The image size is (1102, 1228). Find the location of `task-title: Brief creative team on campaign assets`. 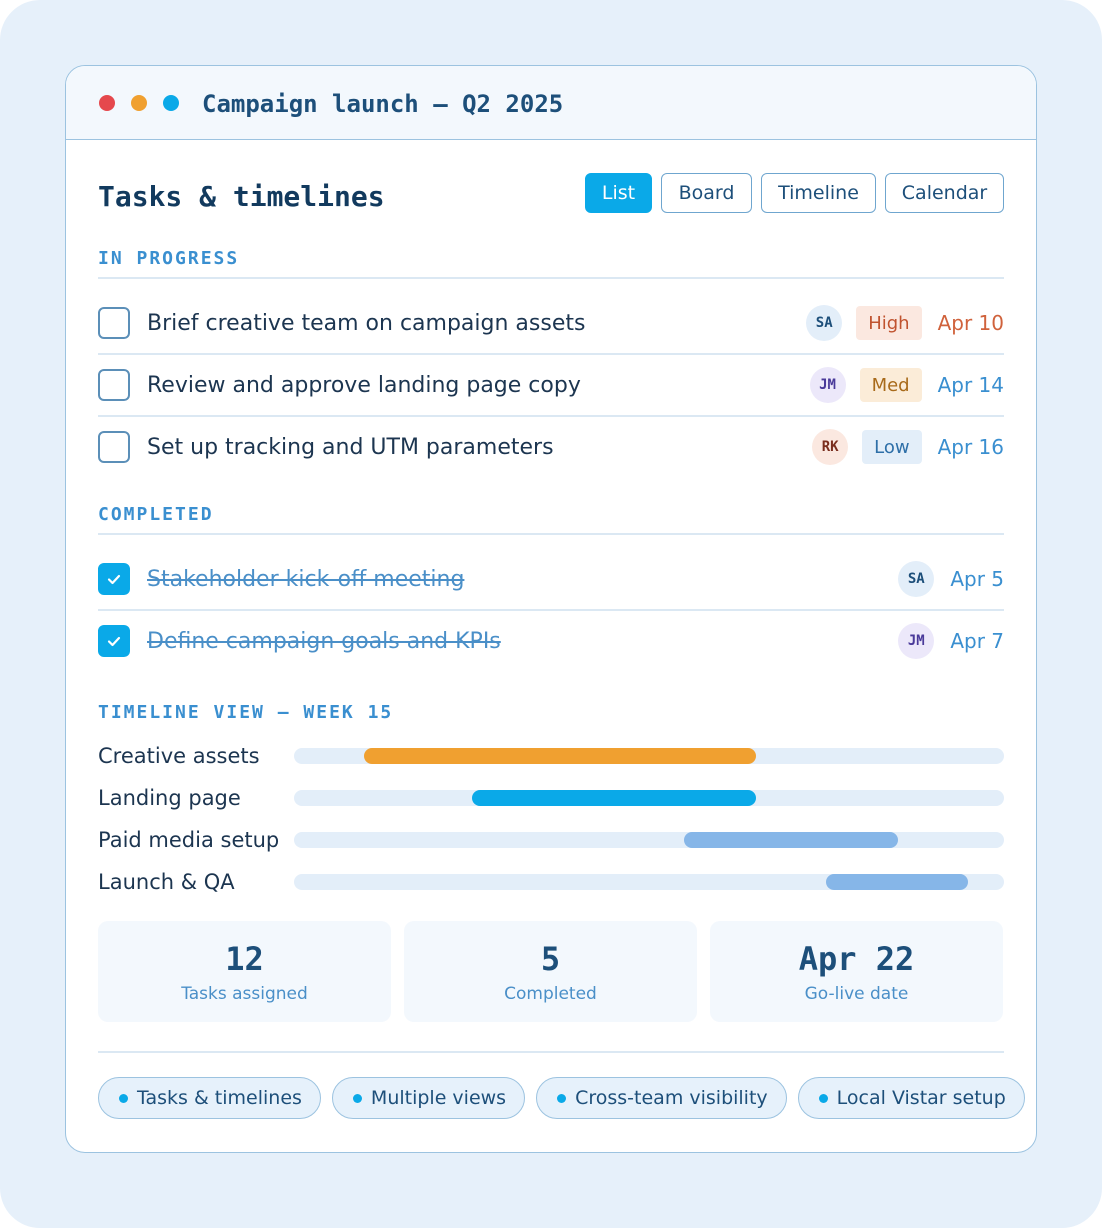

task-title: Brief creative team on campaign assets is located at coordinates (366, 323).